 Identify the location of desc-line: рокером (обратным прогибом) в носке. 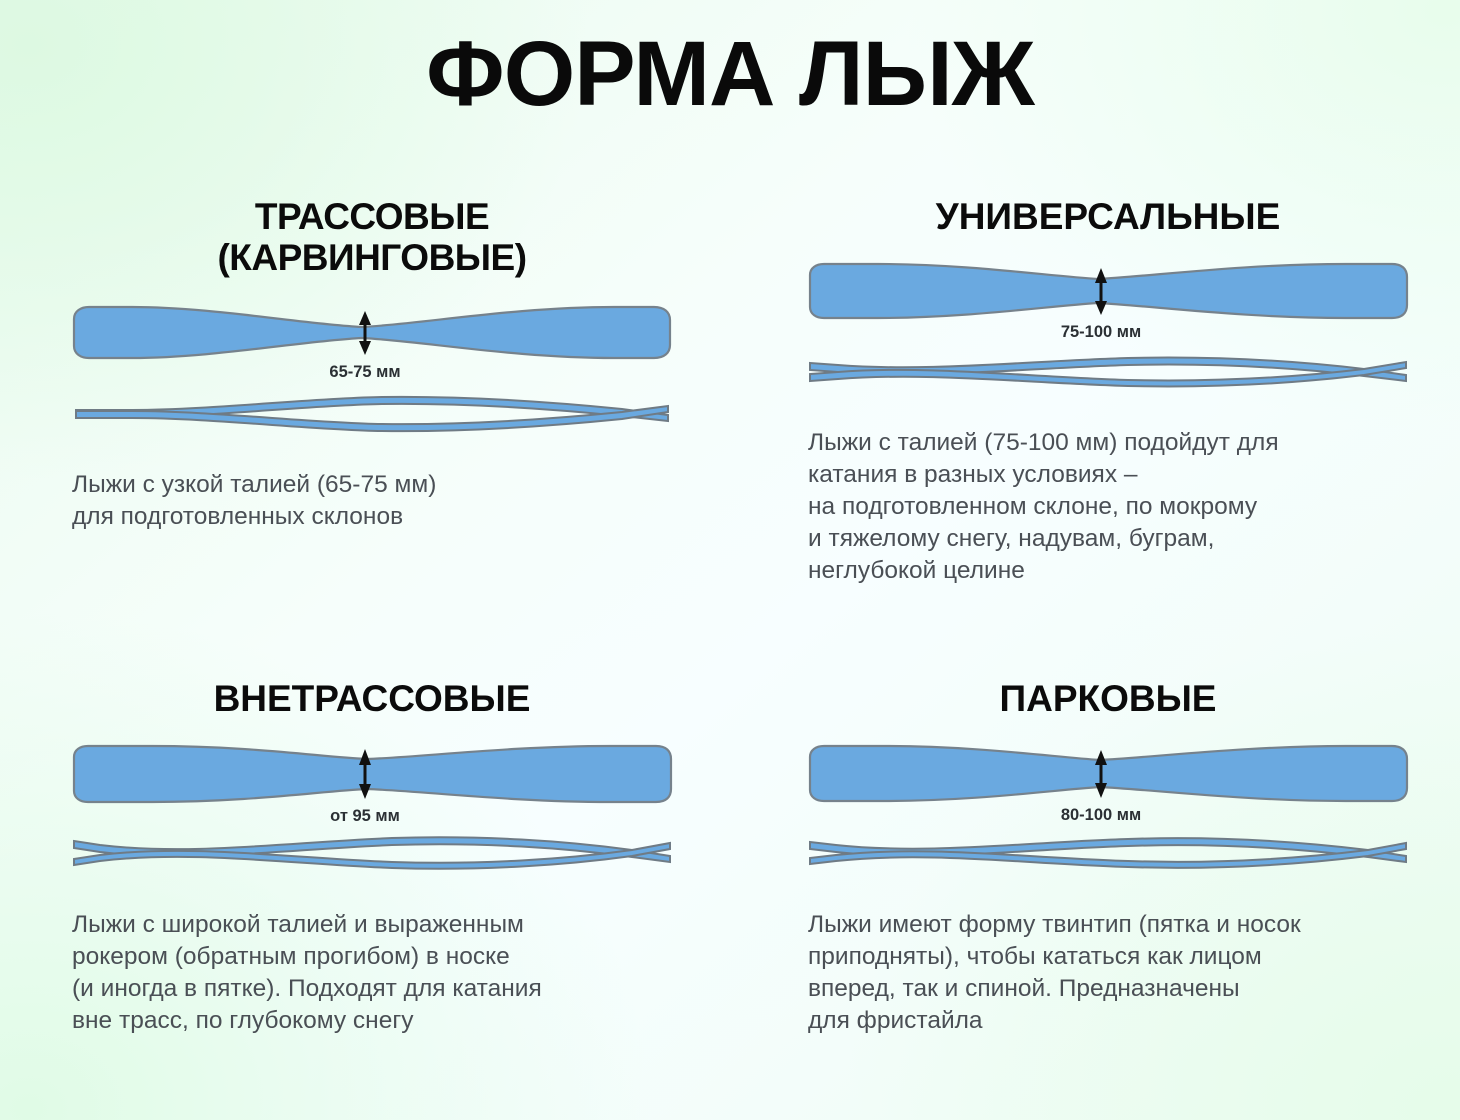
(291, 957).